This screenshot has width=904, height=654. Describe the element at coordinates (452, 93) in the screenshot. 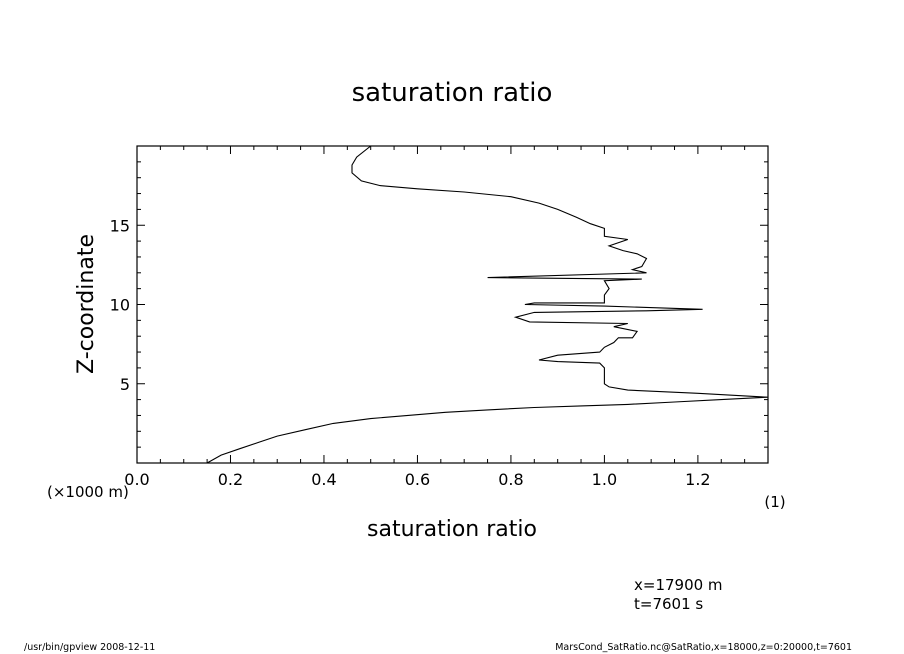

I see `chart-title: saturation ratio` at that location.